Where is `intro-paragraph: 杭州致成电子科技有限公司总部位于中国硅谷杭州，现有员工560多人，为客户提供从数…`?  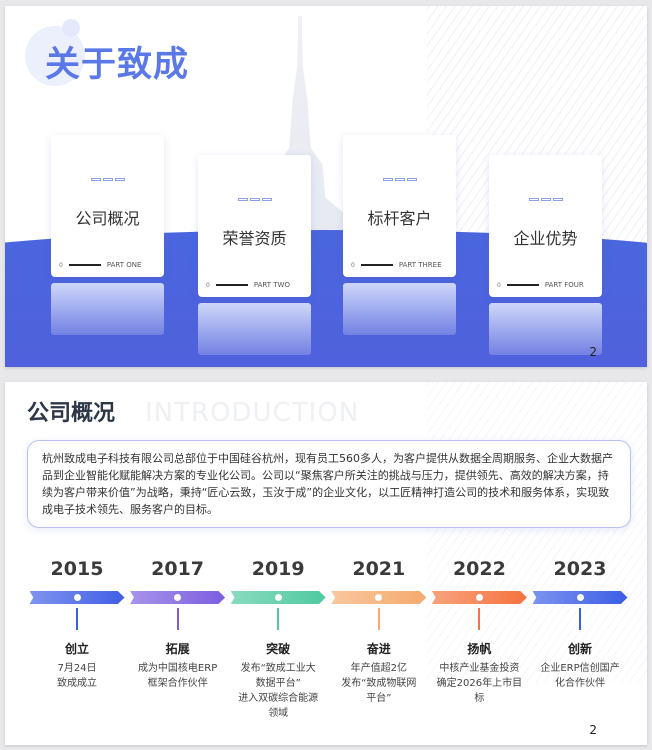
intro-paragraph: 杭州致成电子科技有限公司总部位于中国硅谷杭州，现有员工560多人，为客户提供从数… is located at coordinates (329, 484).